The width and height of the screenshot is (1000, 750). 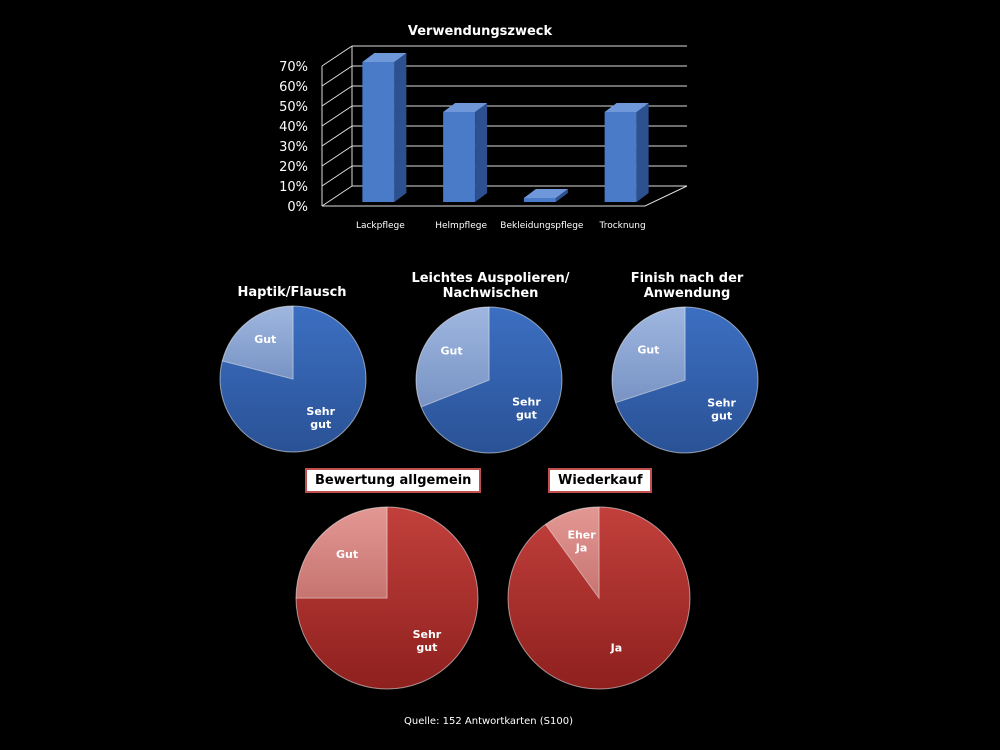 What do you see at coordinates (687, 286) in the screenshot?
I see `pie-title-finish: Finish nach der Anwendung` at bounding box center [687, 286].